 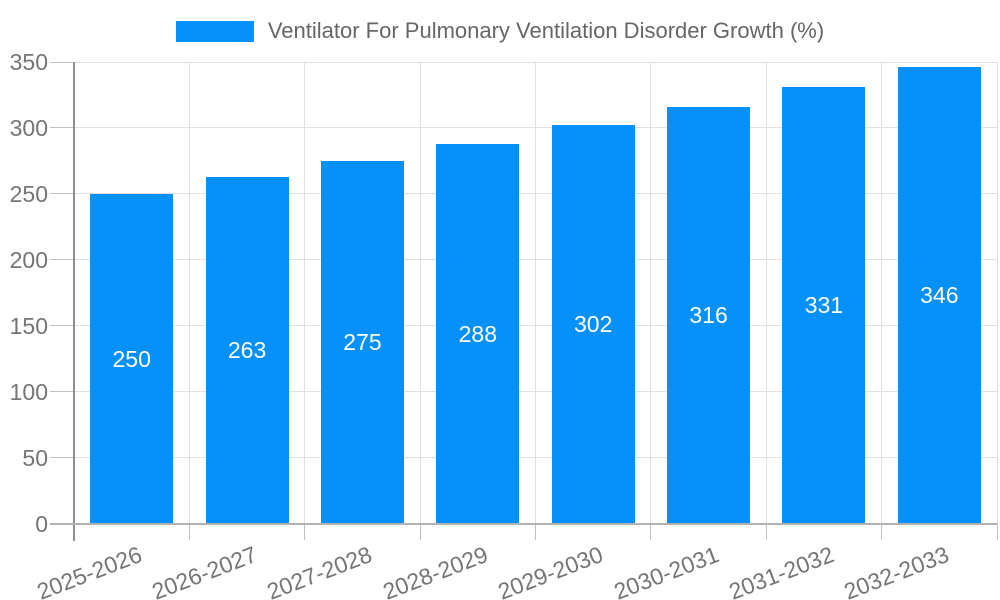 I want to click on bar-value-label: 331, so click(x=824, y=305).